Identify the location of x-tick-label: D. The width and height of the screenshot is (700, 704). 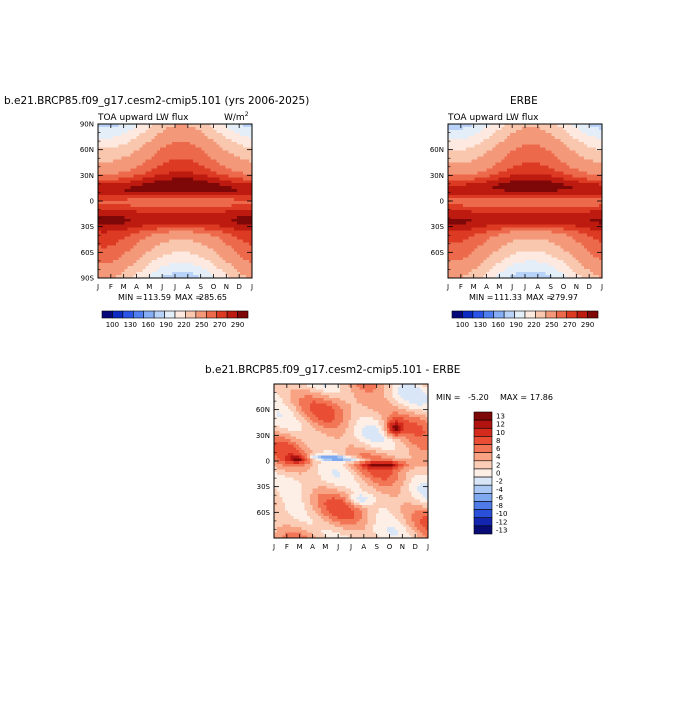
(238, 287).